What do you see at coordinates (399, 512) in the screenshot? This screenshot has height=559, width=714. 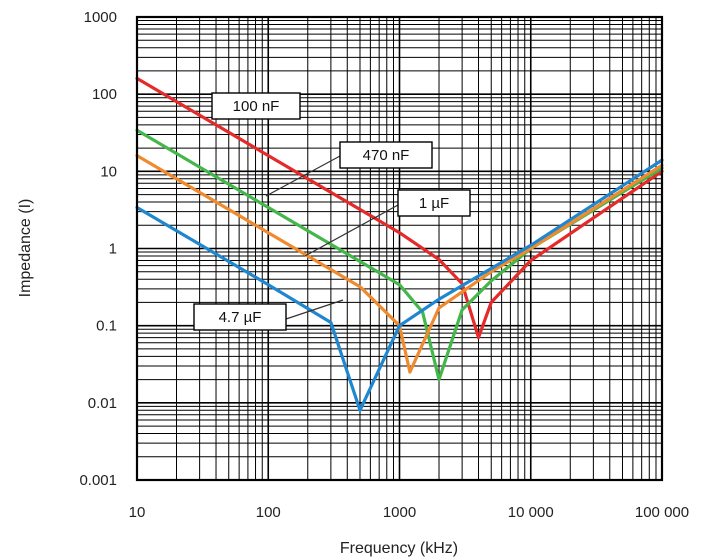 I see `x-tick-label: 1000` at bounding box center [399, 512].